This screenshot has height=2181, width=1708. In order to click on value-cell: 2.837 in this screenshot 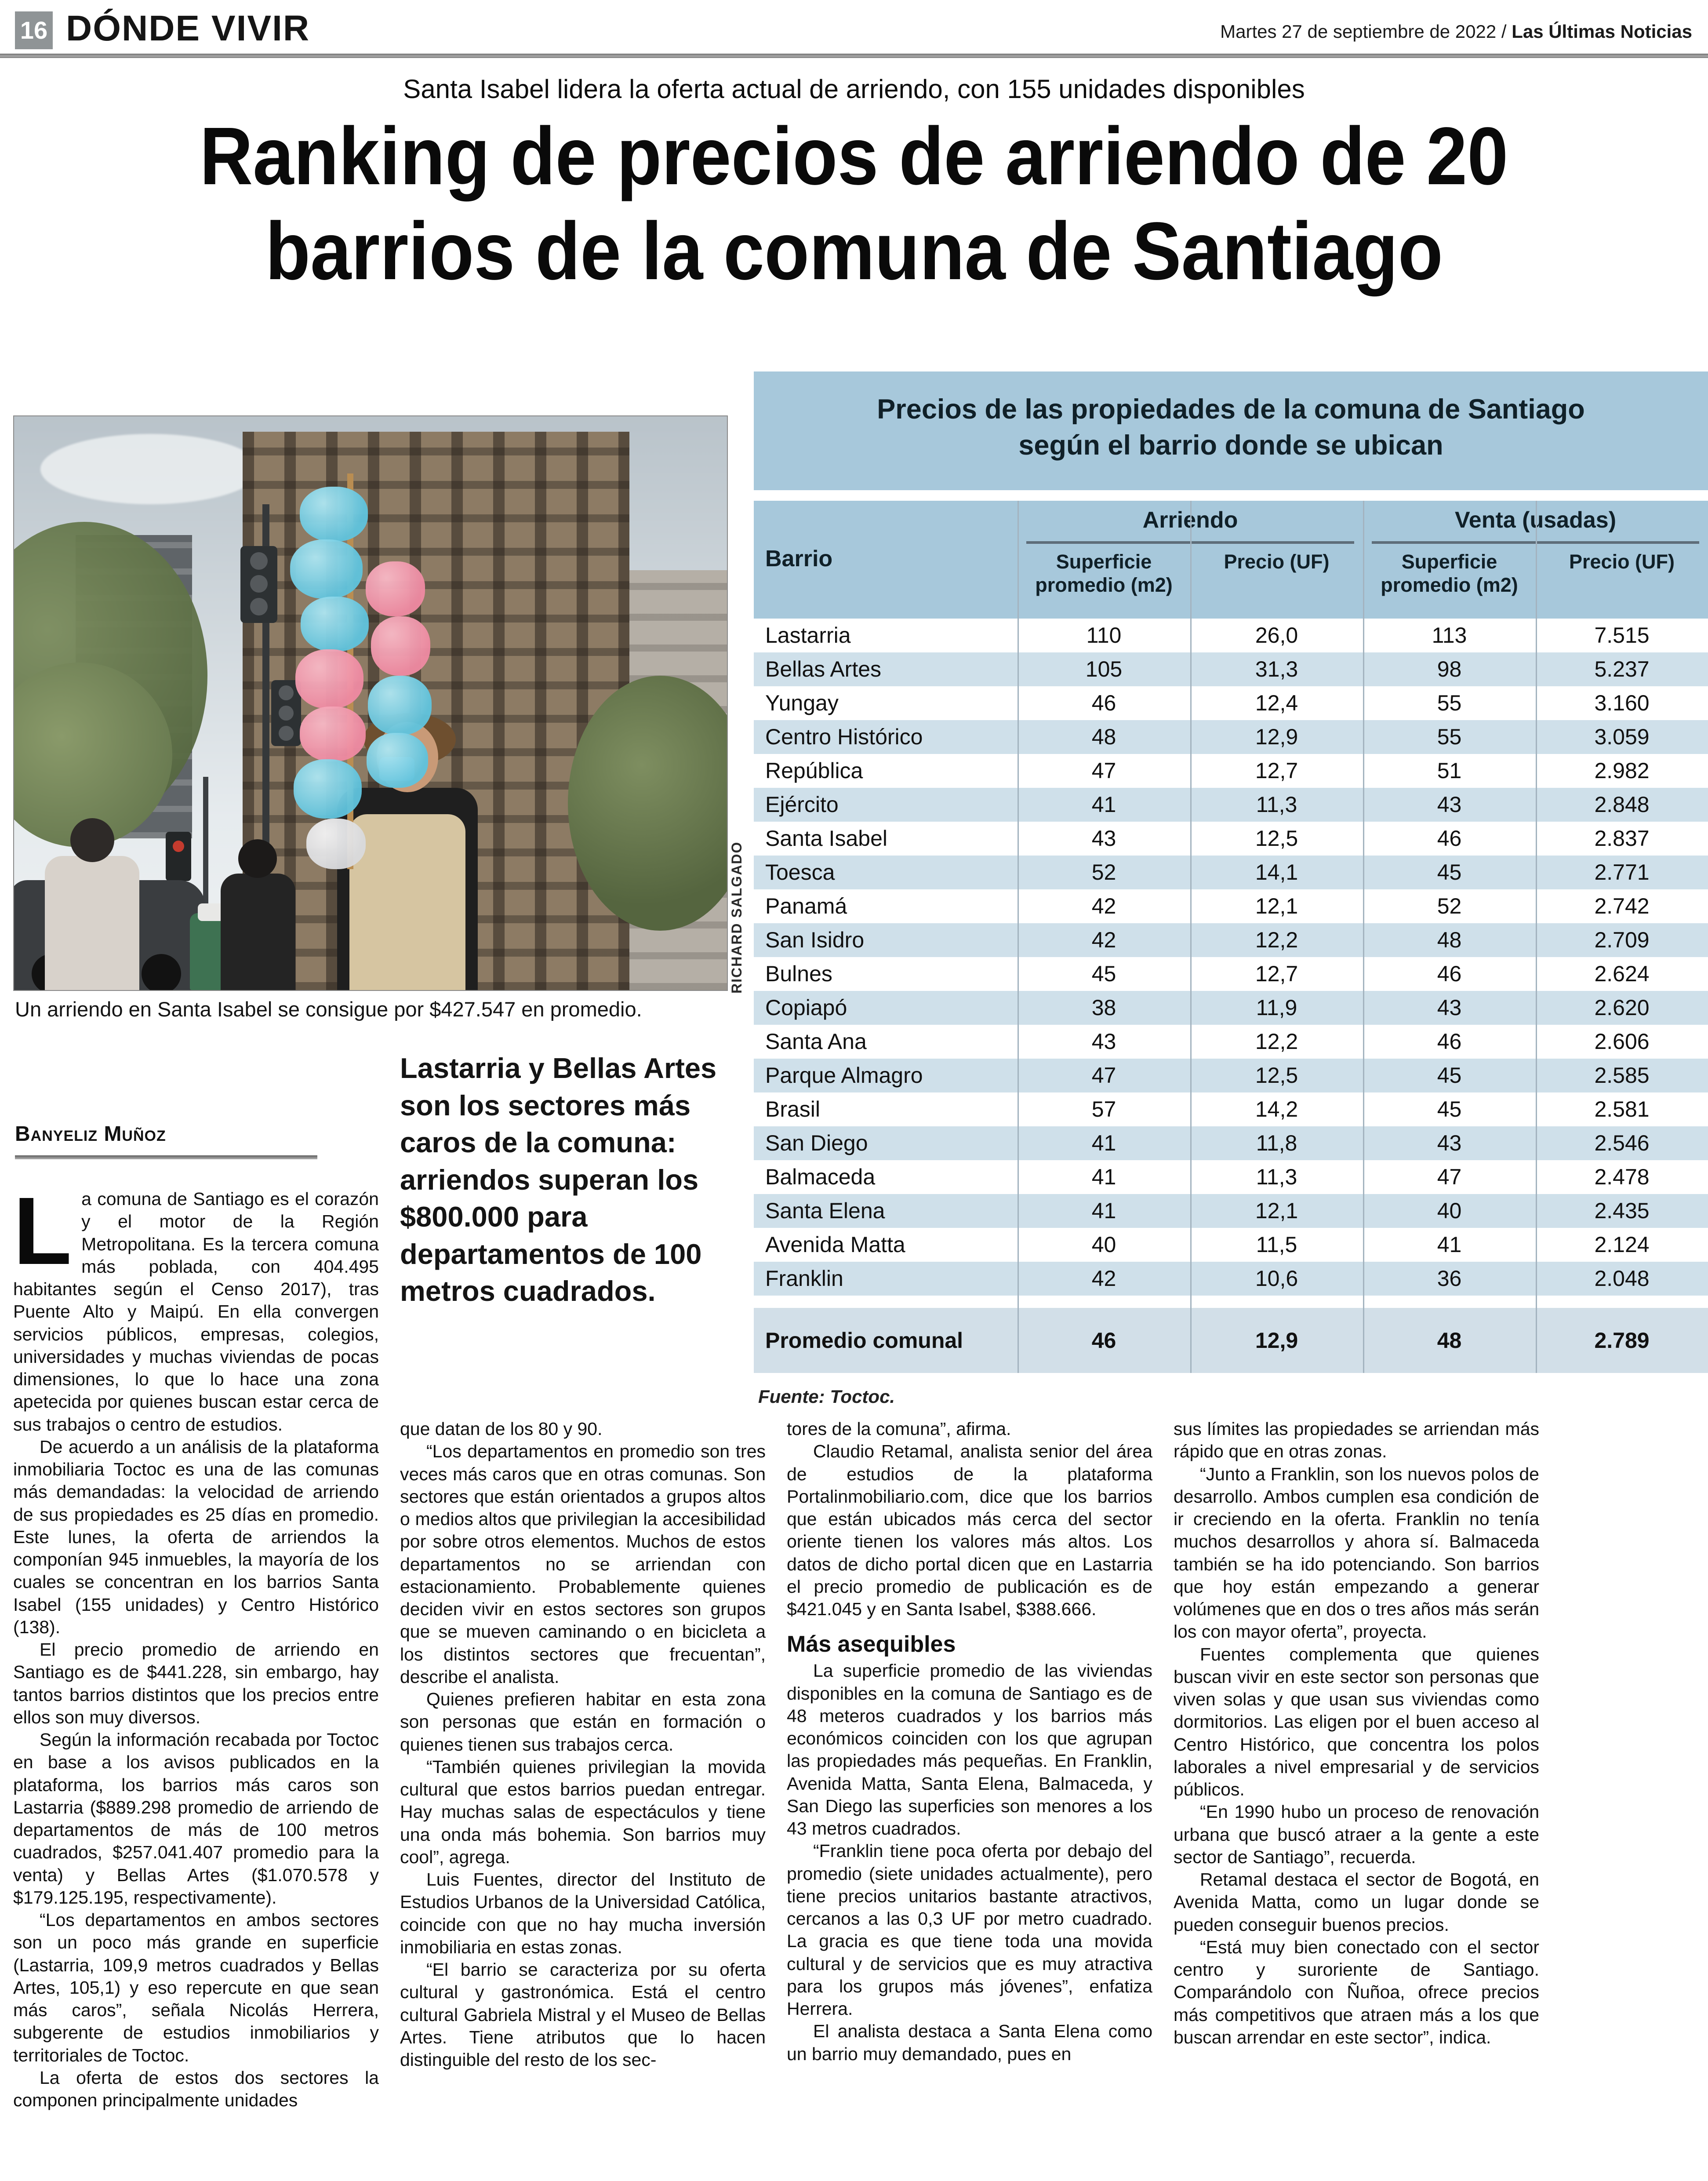, I will do `click(1622, 838)`.